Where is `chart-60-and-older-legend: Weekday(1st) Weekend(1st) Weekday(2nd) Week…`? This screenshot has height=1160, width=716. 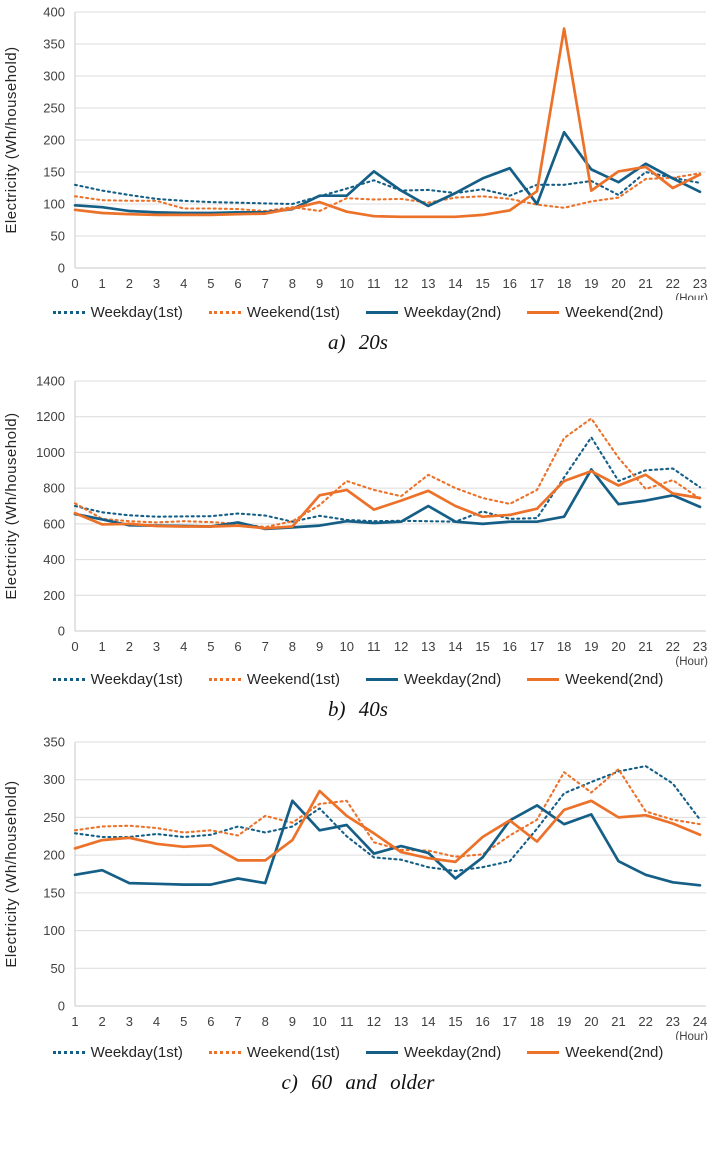 chart-60-and-older-legend: Weekday(1st) Weekend(1st) Weekday(2nd) Week… is located at coordinates (358, 1052).